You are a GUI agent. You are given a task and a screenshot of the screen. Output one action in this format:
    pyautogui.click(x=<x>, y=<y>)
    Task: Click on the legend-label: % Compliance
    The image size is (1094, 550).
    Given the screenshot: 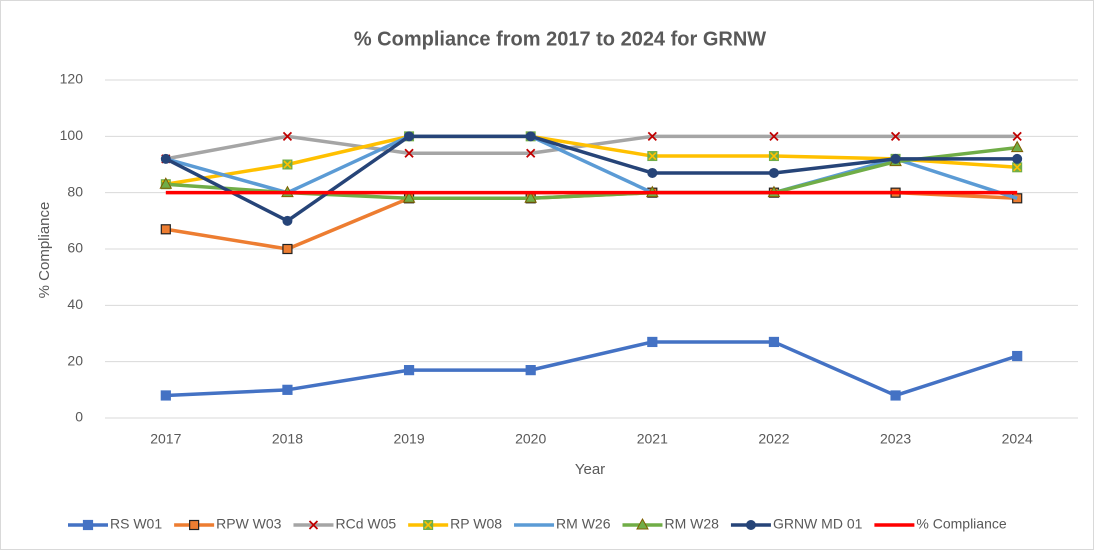 What is the action you would take?
    pyautogui.click(x=961, y=524)
    